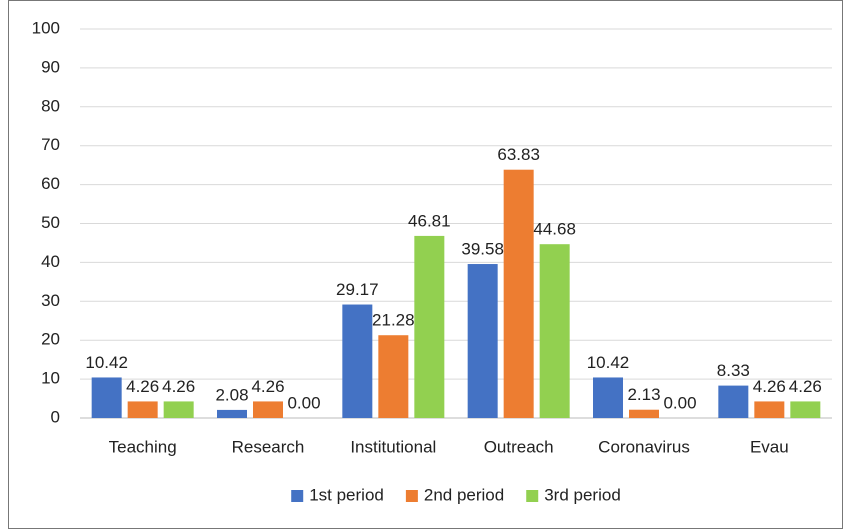 The image size is (844, 530). I want to click on data-label: 21.28, so click(393, 320).